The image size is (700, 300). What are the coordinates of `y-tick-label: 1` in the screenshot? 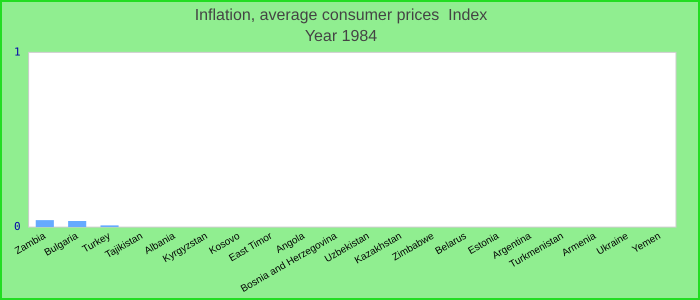 It's located at (17, 51).